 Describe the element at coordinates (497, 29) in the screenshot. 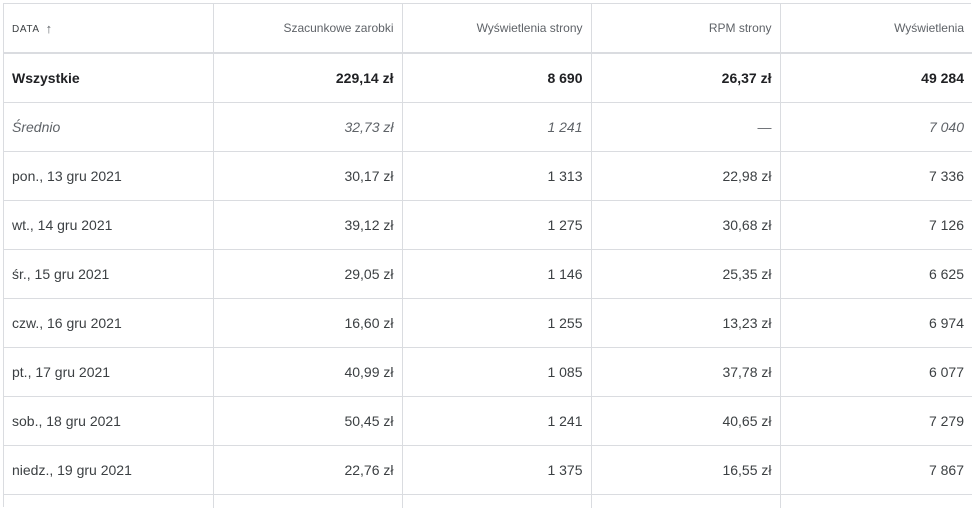

I see `column-header-page-views: Wyświetlenia strony` at that location.